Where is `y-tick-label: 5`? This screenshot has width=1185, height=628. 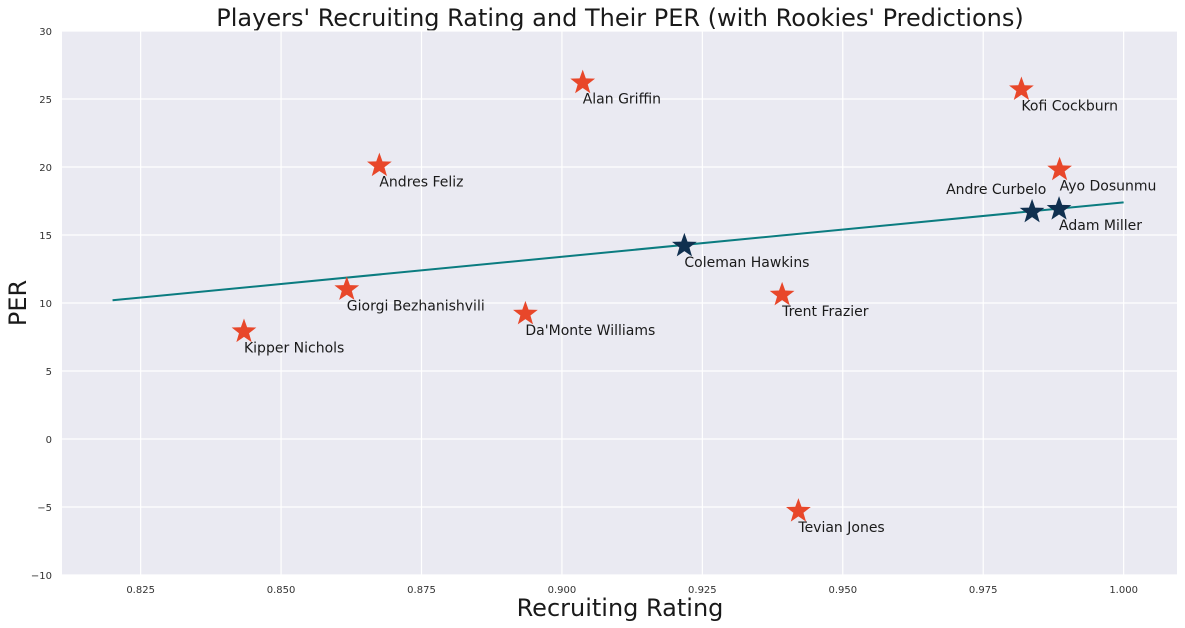 y-tick-label: 5 is located at coordinates (49, 372).